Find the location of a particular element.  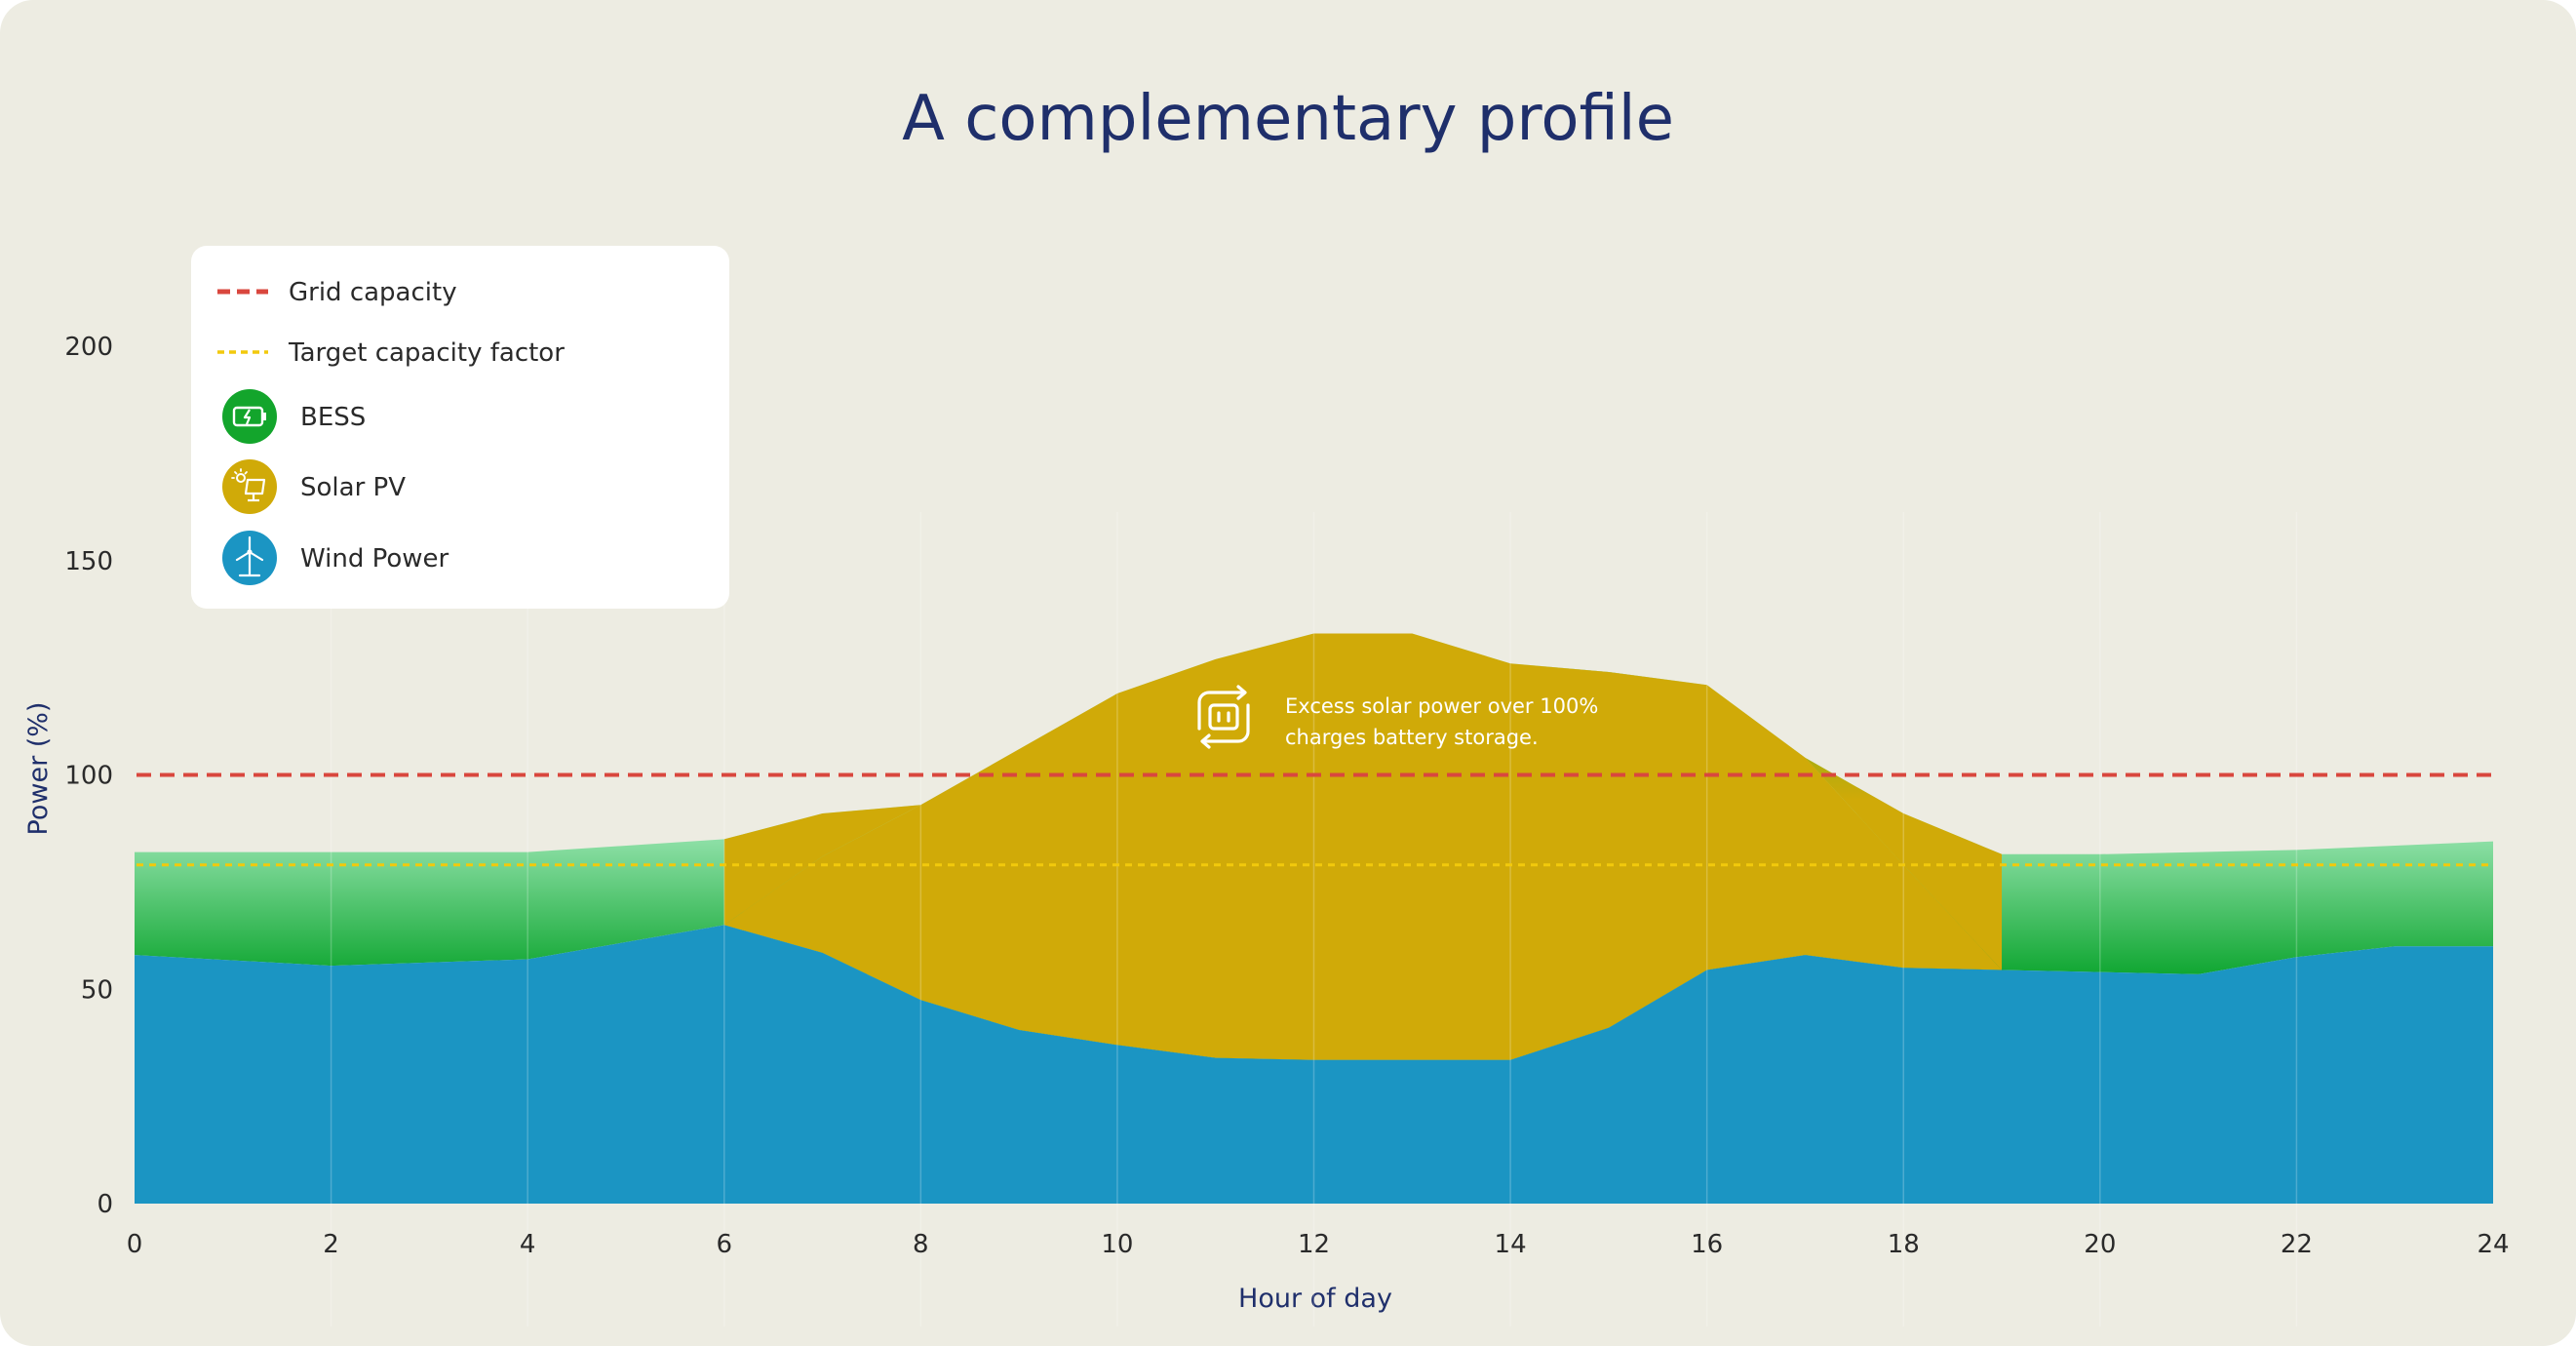

y-tick-label-200: 200 is located at coordinates (88, 347).